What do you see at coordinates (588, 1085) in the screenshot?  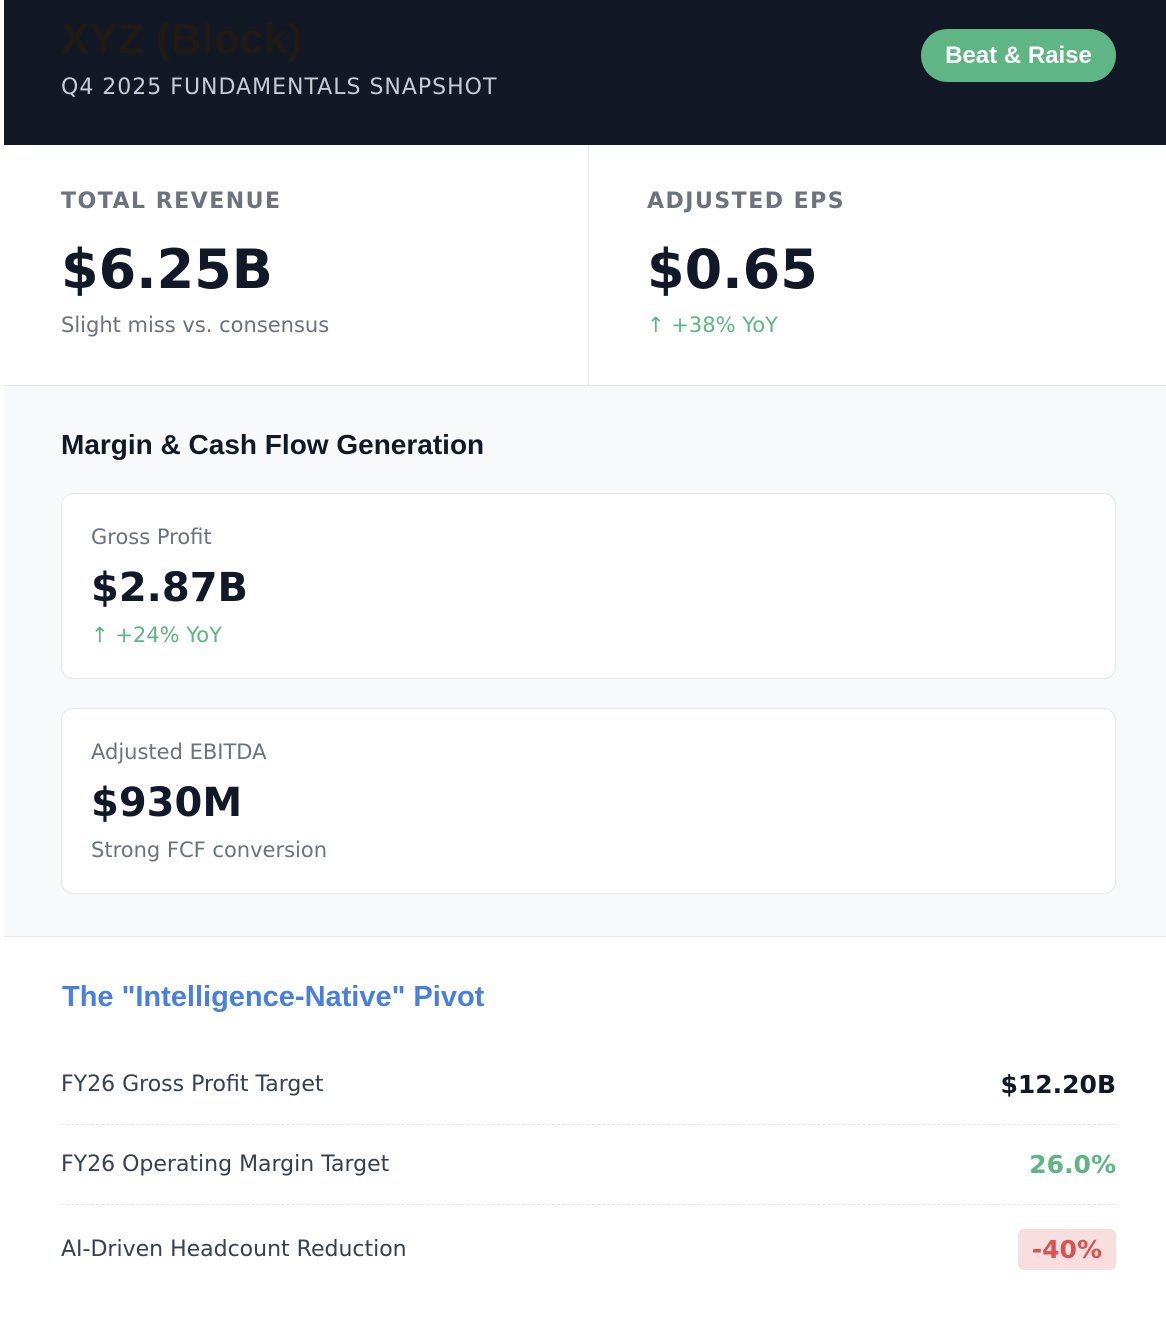 I see `target-row: FY26 Gross Profit Target $12.20B` at bounding box center [588, 1085].